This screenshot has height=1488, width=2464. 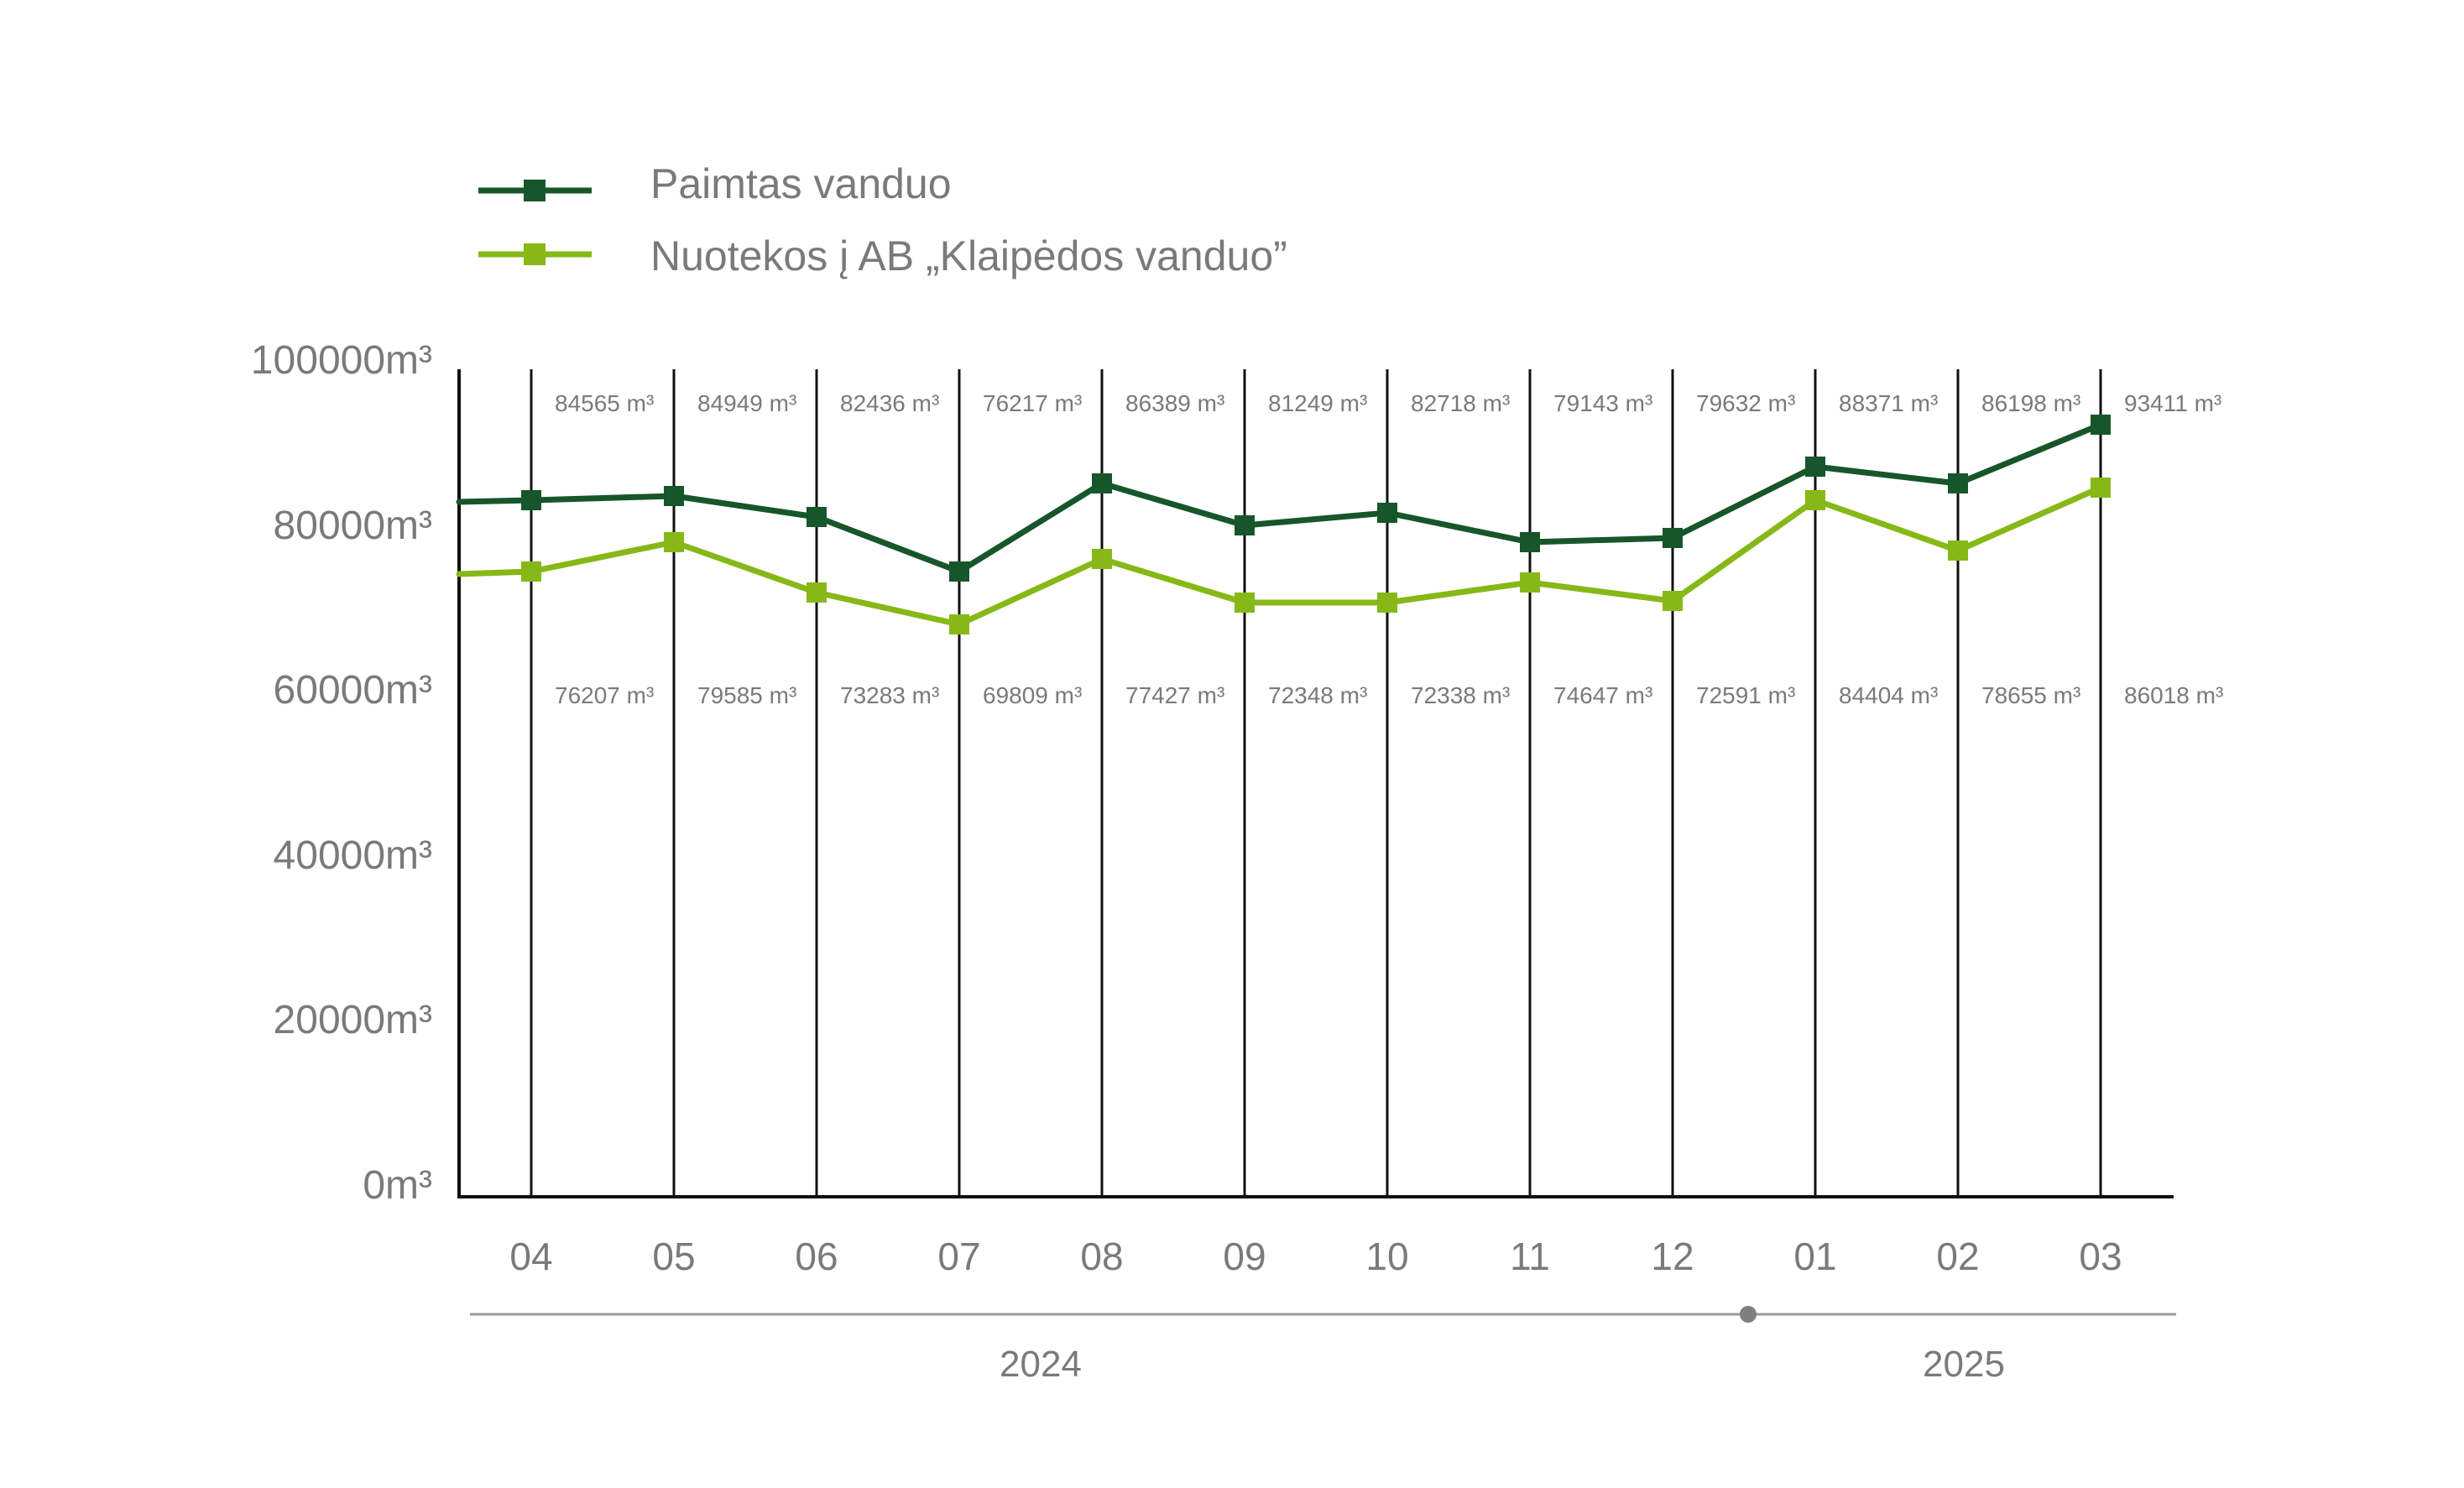 What do you see at coordinates (2172, 403) in the screenshot?
I see `data-label: 93411 m³` at bounding box center [2172, 403].